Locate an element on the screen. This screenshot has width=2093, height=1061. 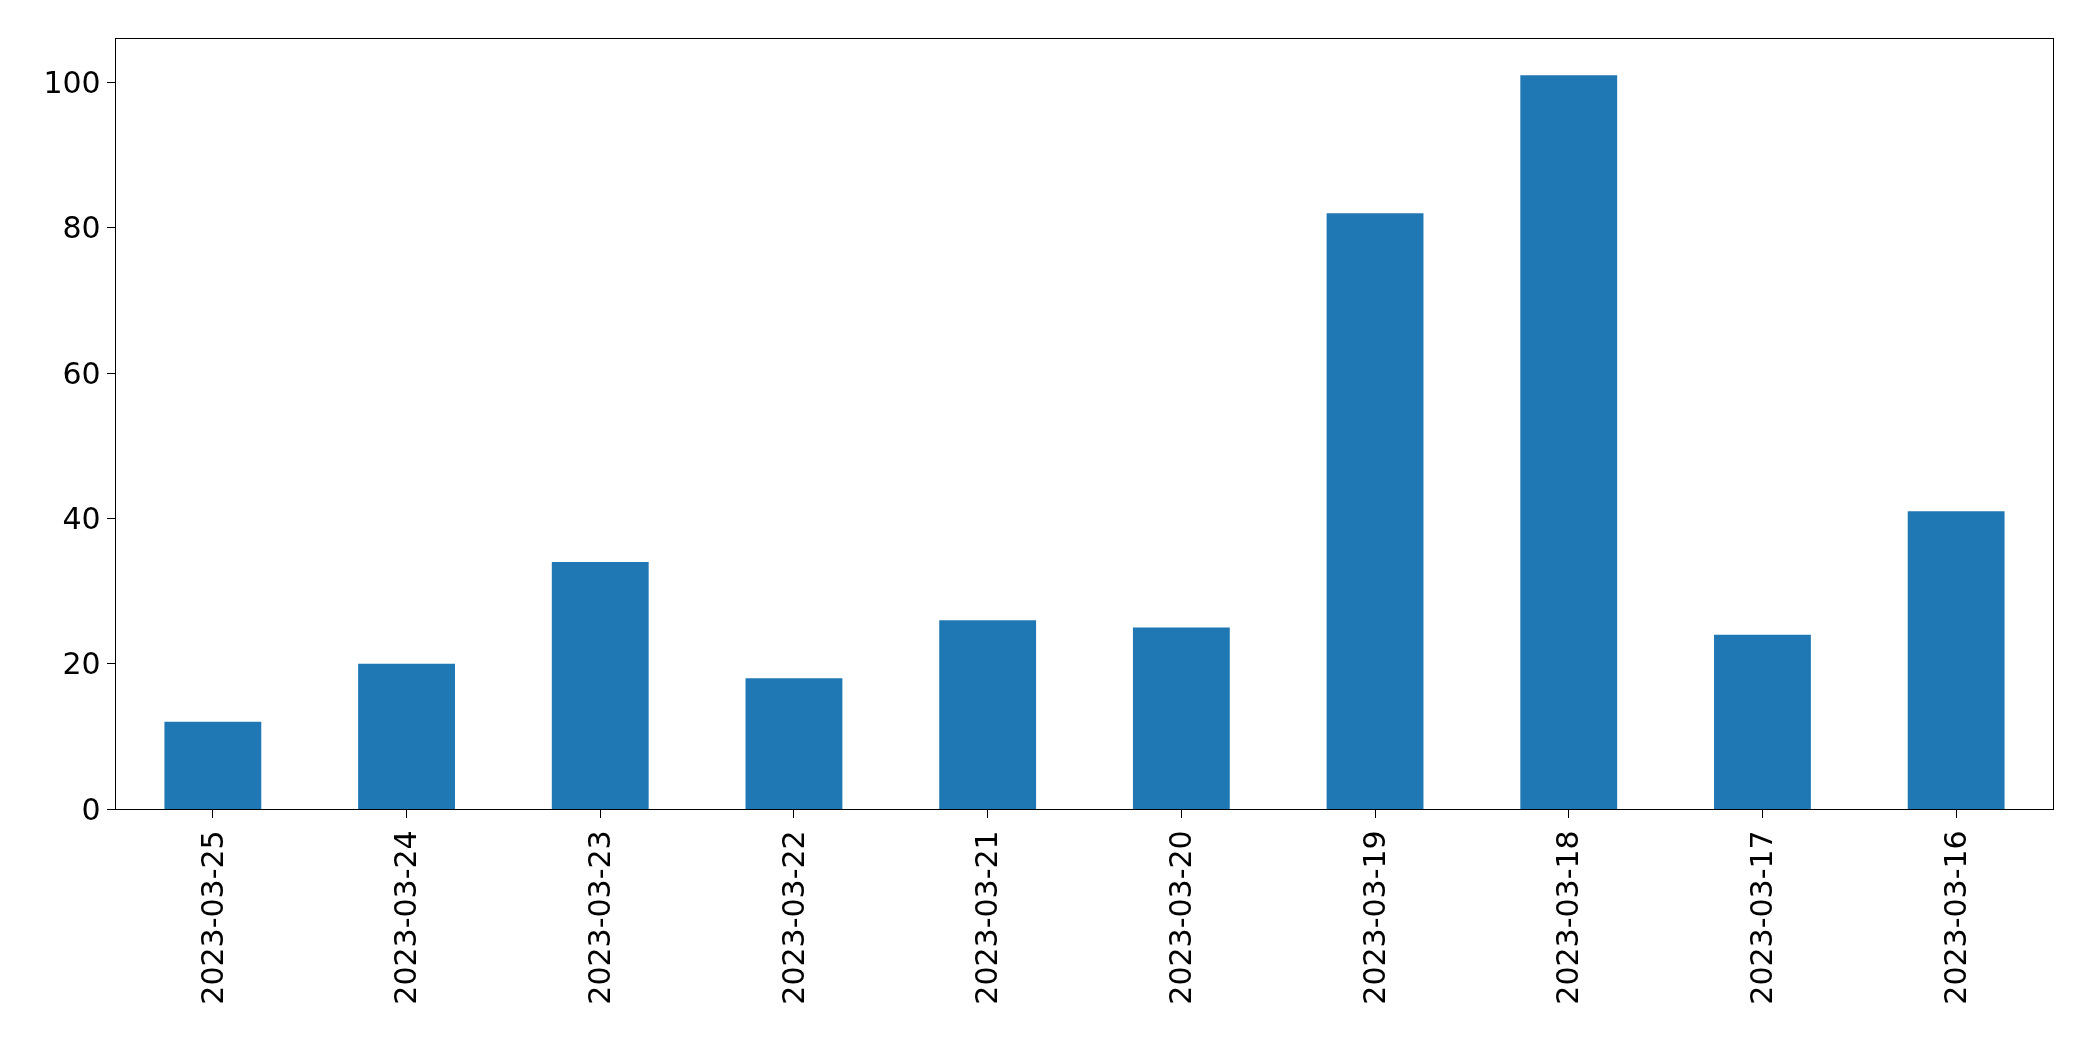
y-tick-label: 0 is located at coordinates (91, 809).